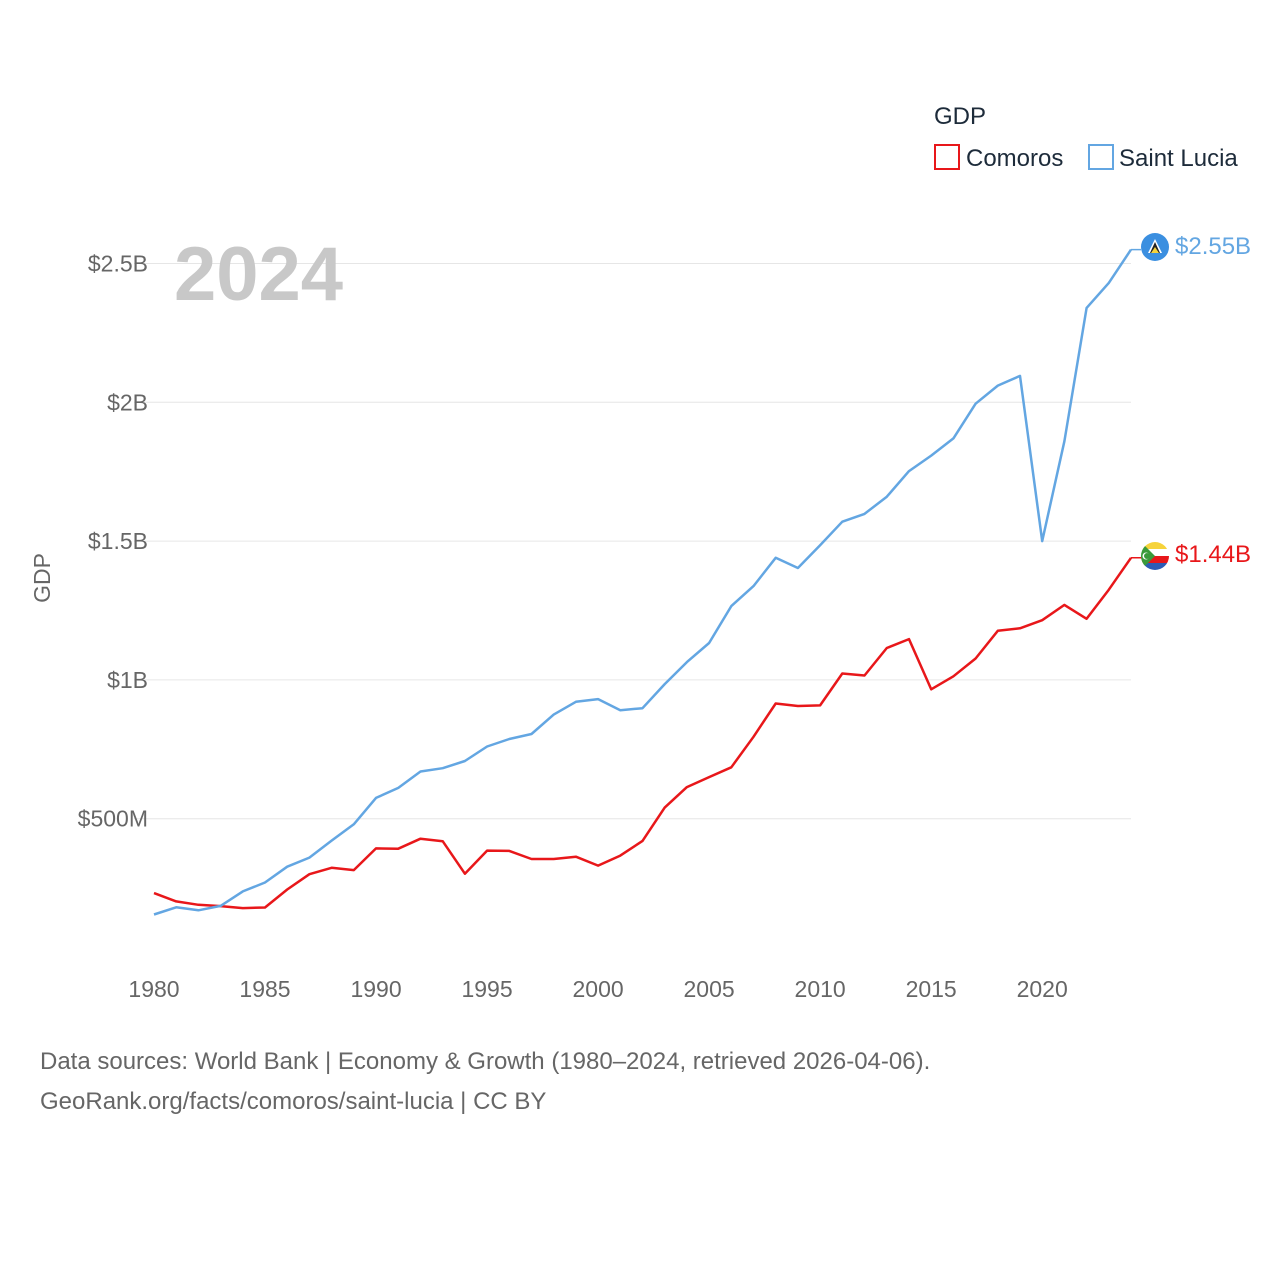 This screenshot has width=1280, height=1280. I want to click on x-tick-label: 2005, so click(709, 989).